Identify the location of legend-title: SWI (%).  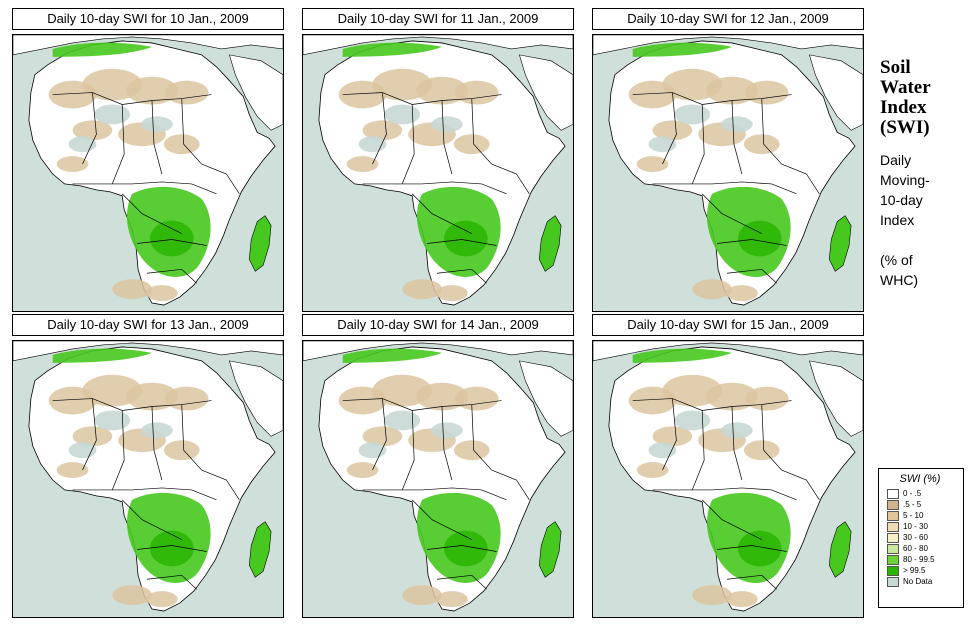
(920, 479).